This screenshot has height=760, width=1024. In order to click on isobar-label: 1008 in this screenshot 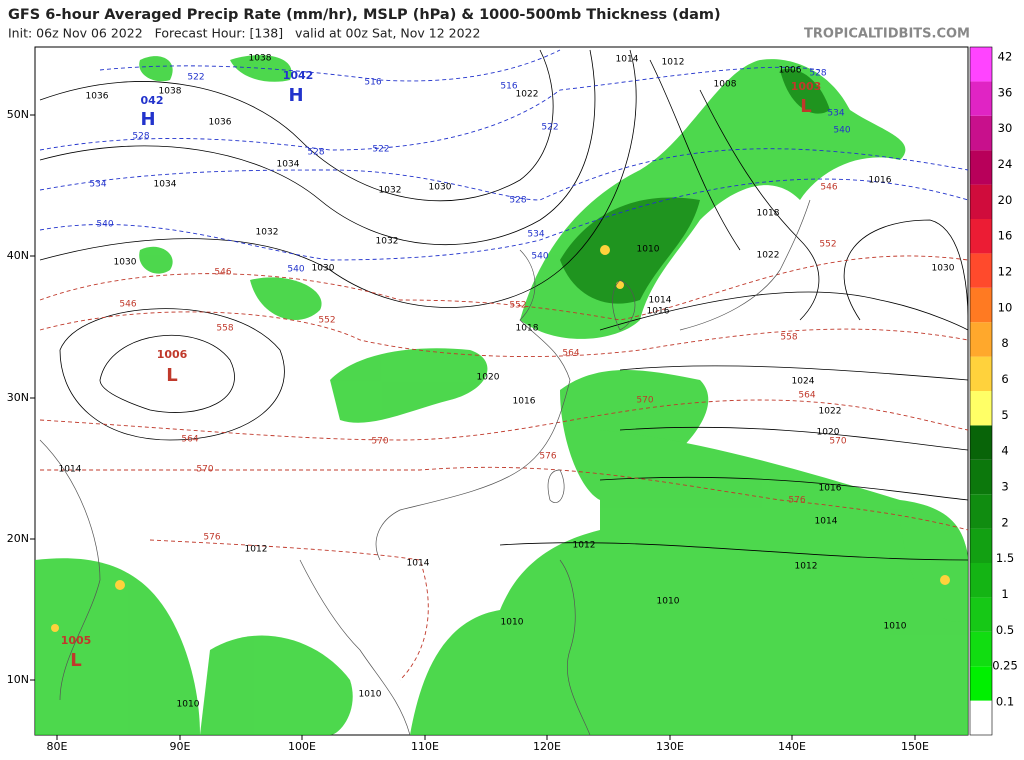, I will do `click(725, 85)`.